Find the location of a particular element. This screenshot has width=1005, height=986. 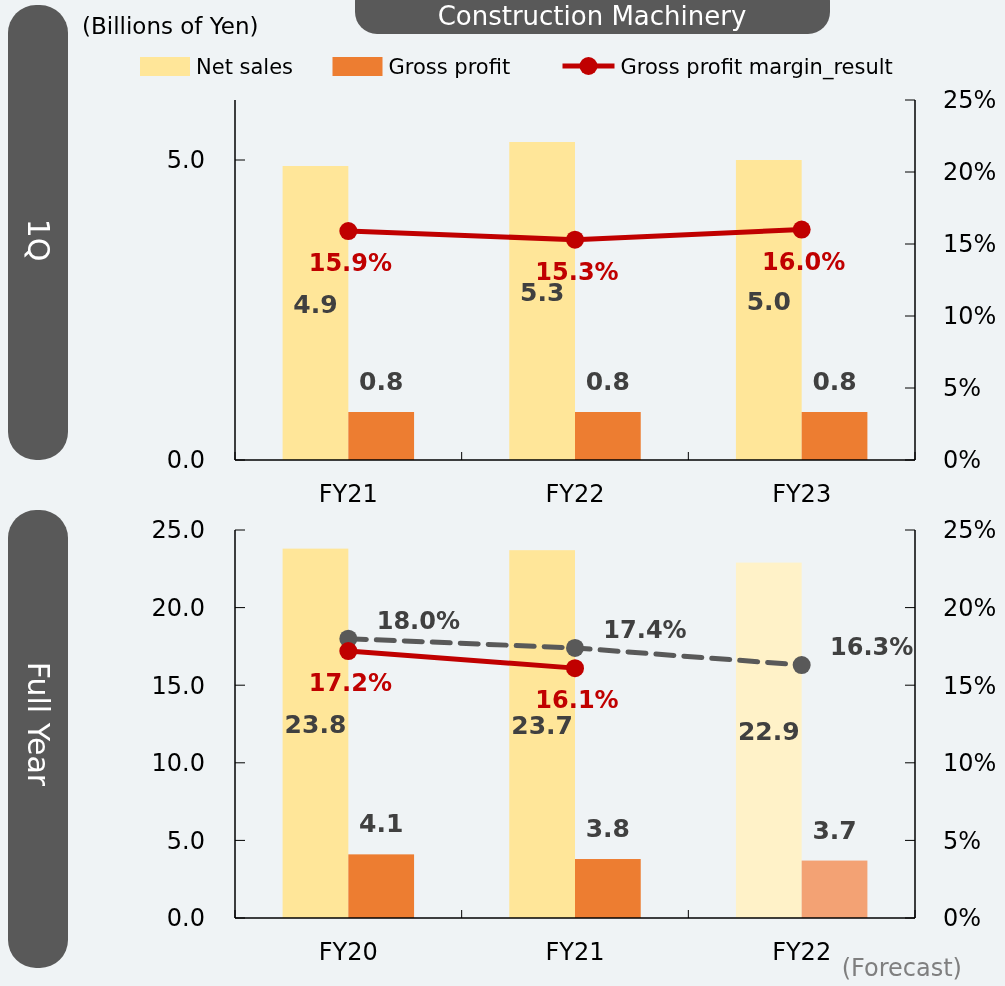

y-tick-label: 15.0 is located at coordinates (178, 685).